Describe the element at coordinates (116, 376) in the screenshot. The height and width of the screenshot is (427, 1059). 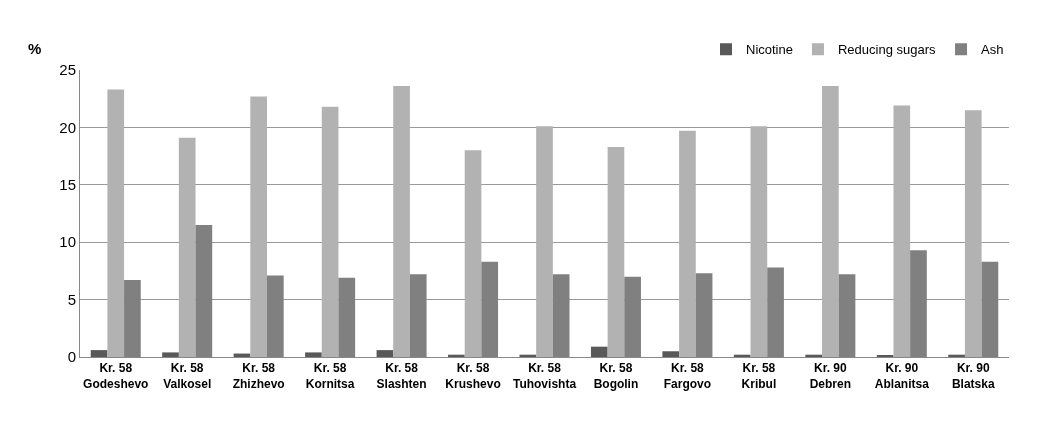
I see `x-tick-label: Kr. 58 Godeshevo` at that location.